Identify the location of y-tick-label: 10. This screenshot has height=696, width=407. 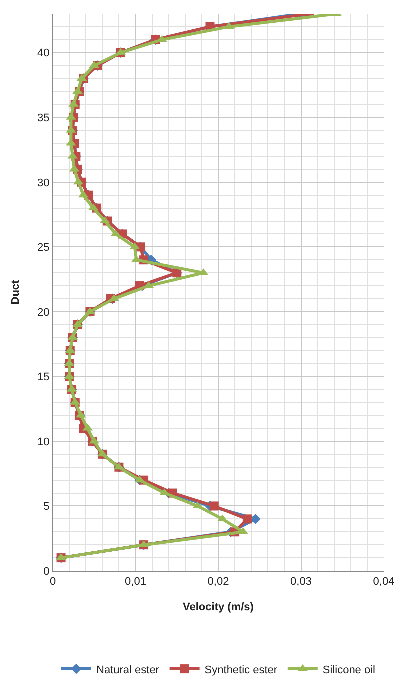
(44, 442).